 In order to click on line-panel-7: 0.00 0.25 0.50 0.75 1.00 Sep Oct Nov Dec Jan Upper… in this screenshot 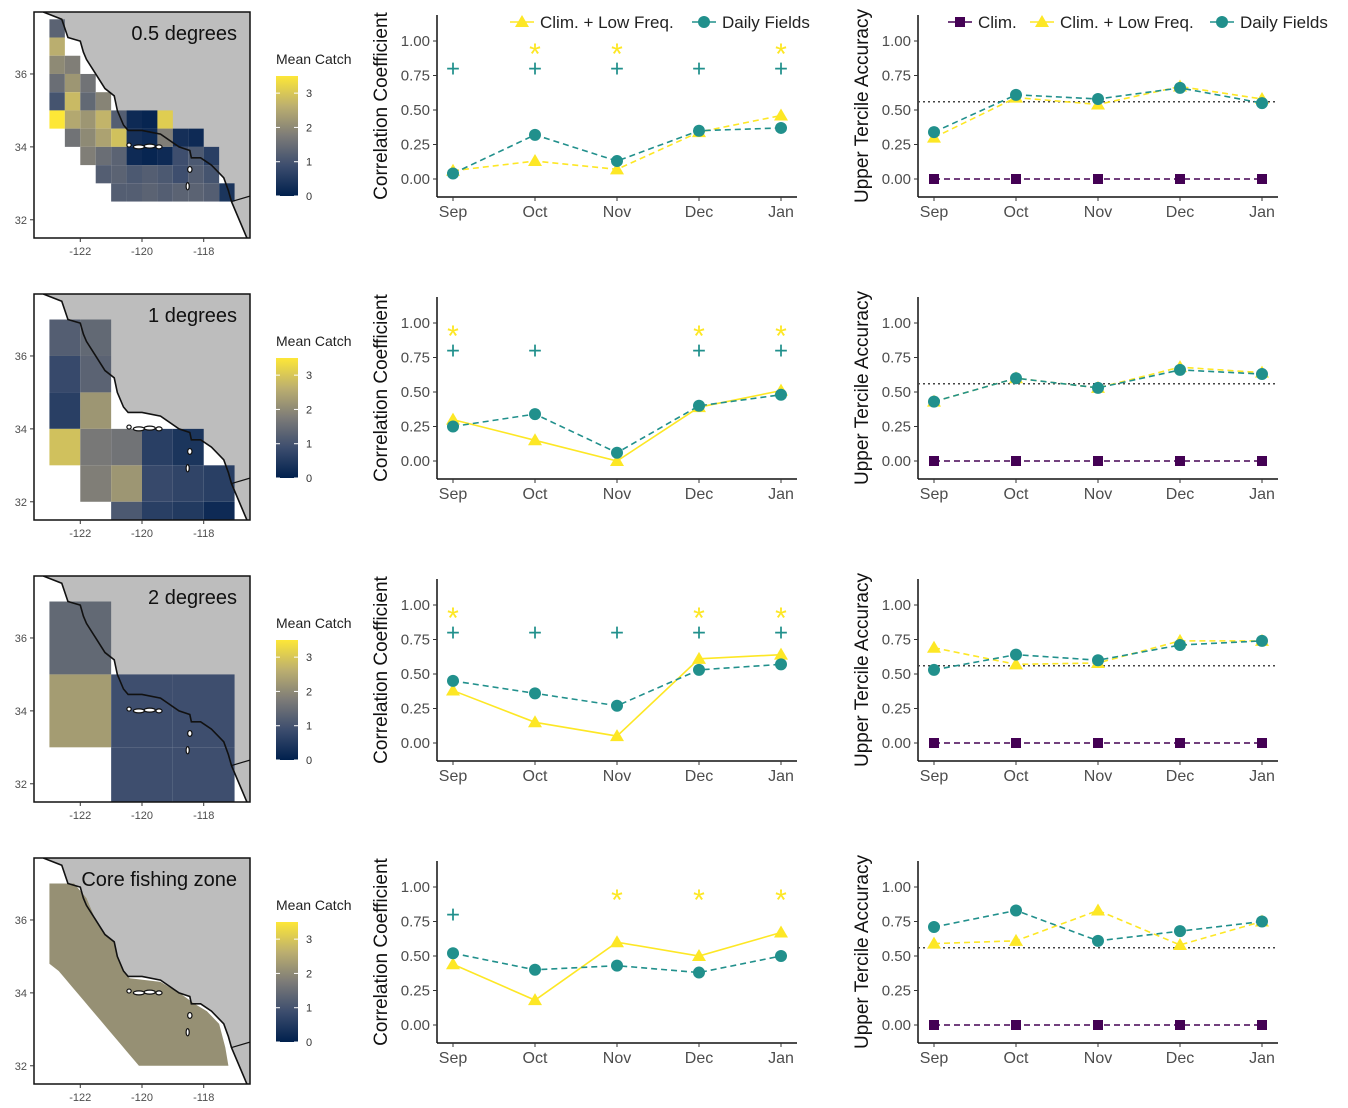, I will do `click(1065, 961)`.